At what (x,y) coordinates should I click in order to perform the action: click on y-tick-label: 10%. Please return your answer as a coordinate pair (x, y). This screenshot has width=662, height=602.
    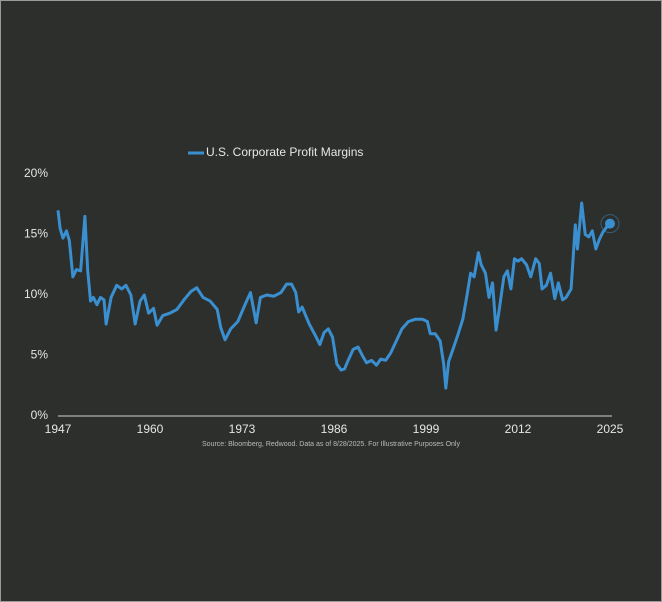
    Looking at the image, I should click on (36, 294).